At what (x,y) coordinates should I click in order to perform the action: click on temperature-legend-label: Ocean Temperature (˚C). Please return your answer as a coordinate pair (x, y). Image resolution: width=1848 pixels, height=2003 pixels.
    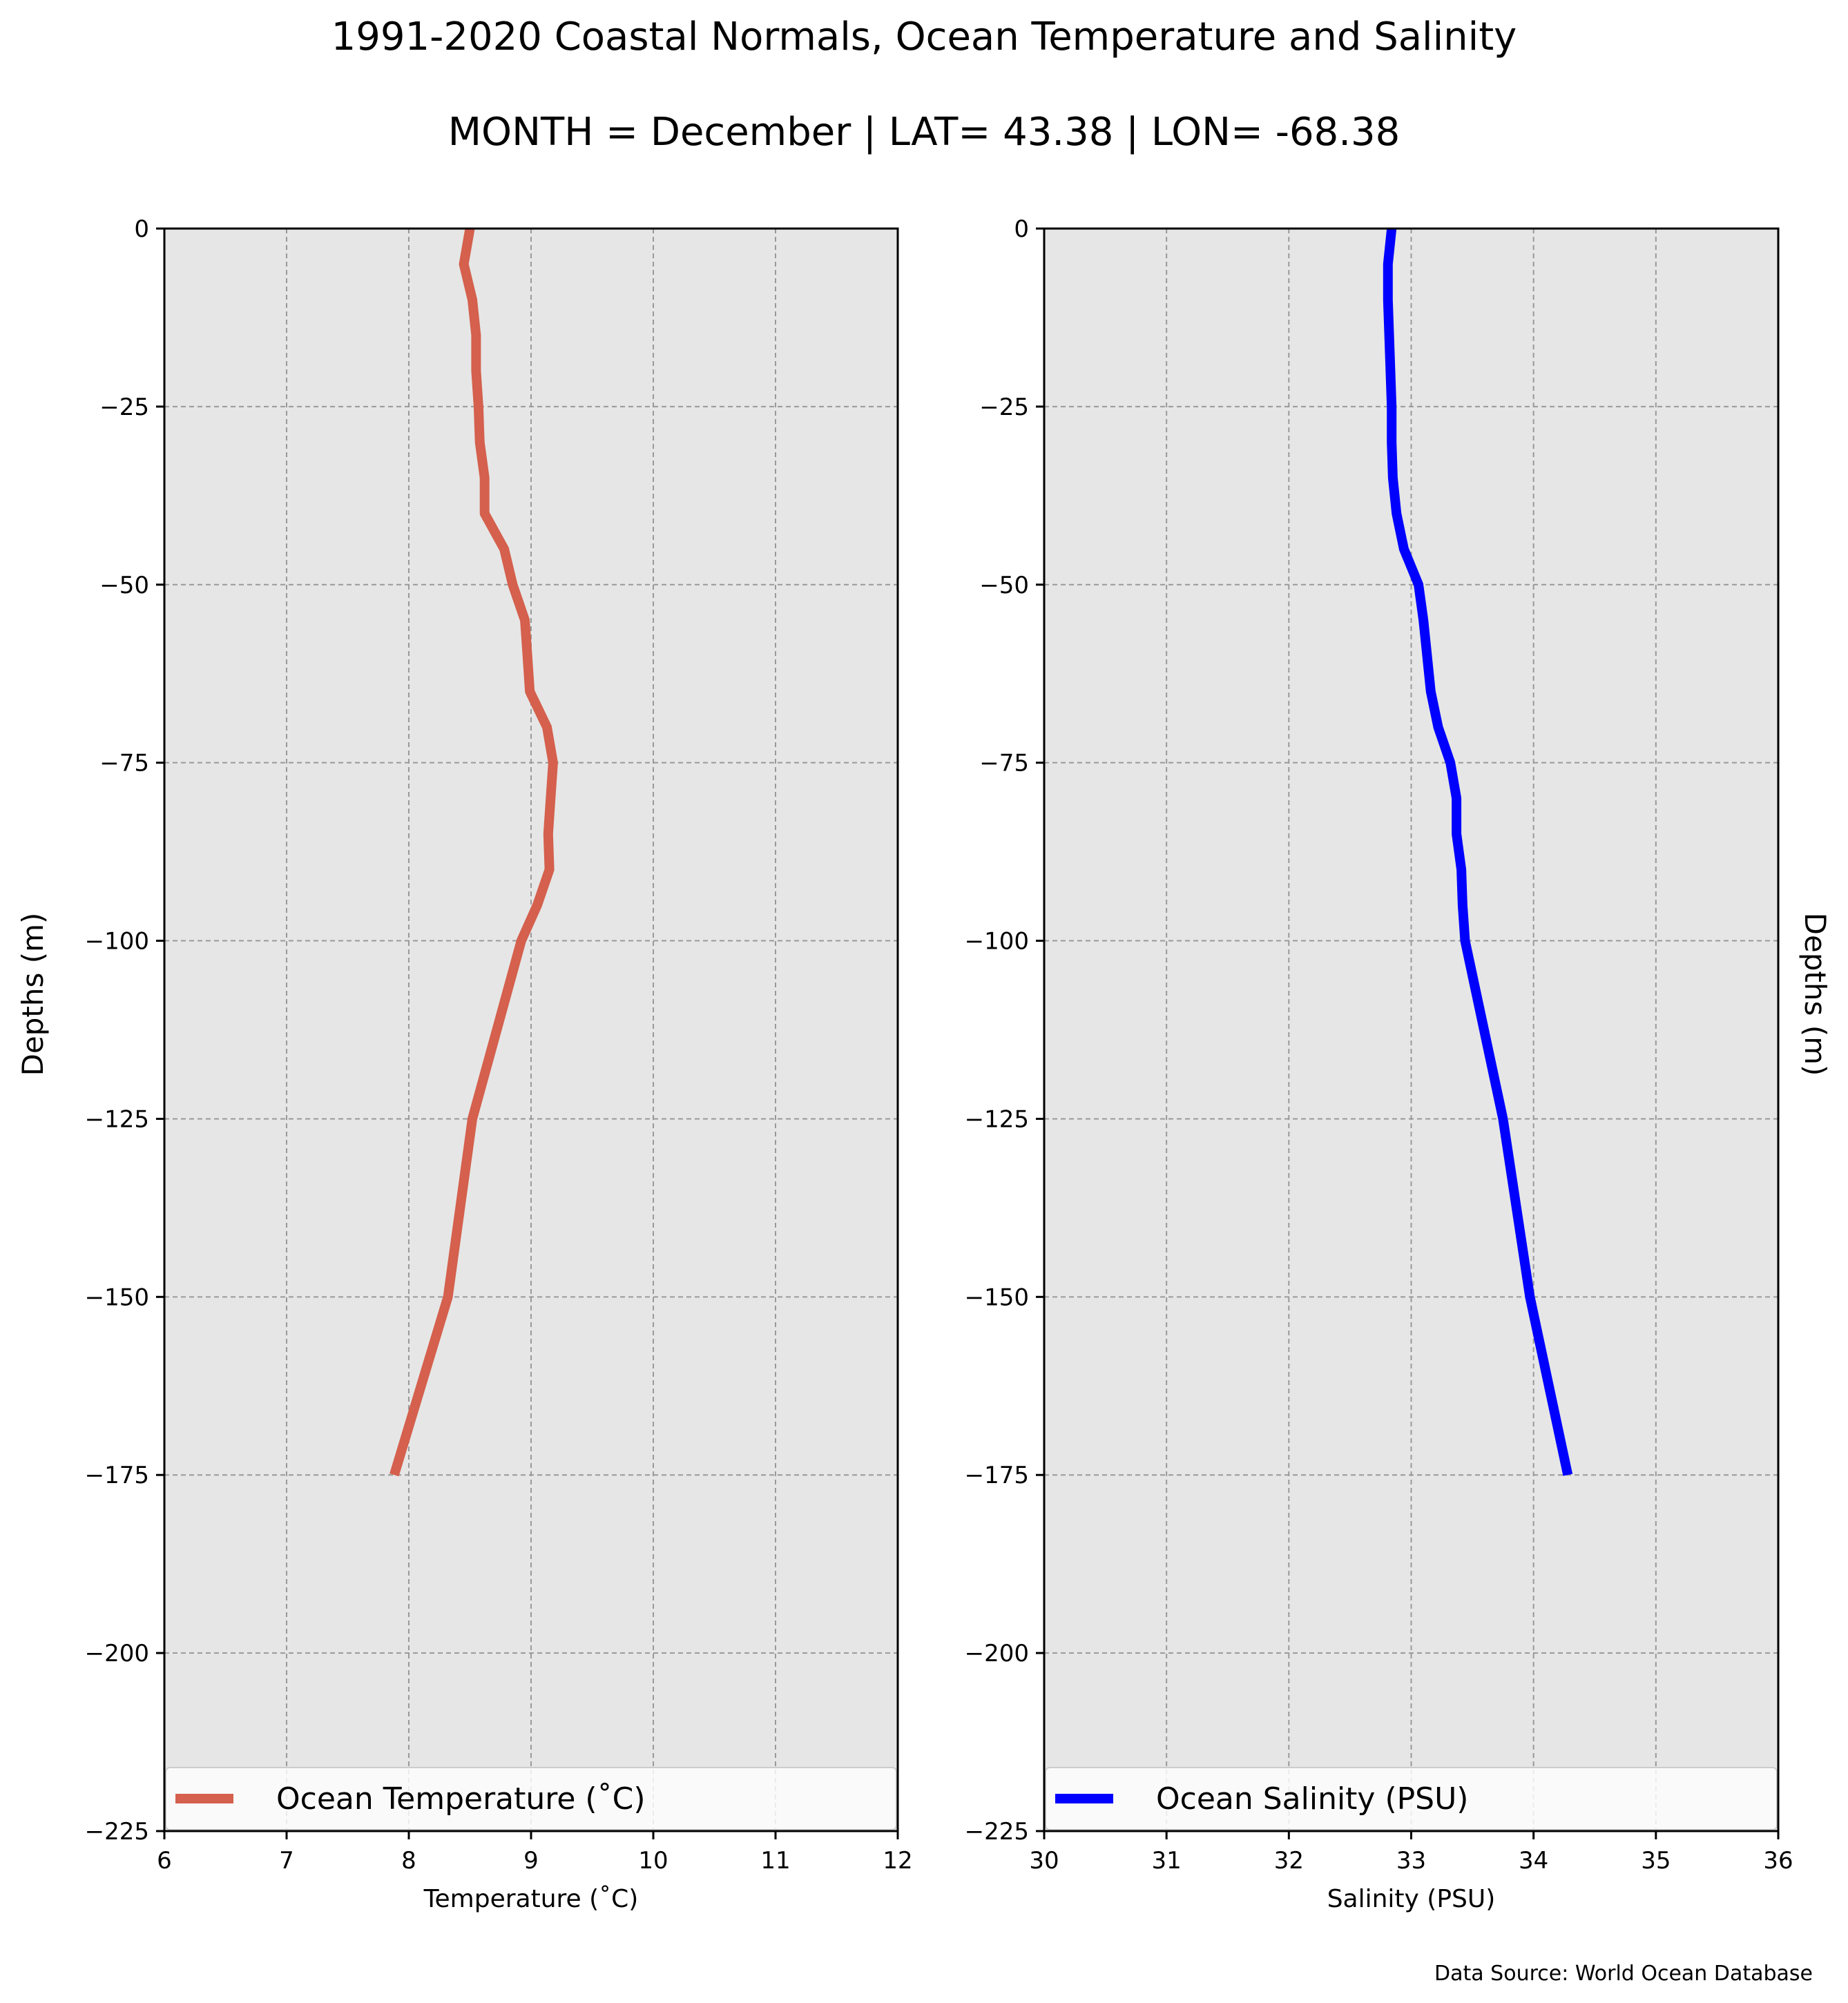
    Looking at the image, I should click on (461, 1799).